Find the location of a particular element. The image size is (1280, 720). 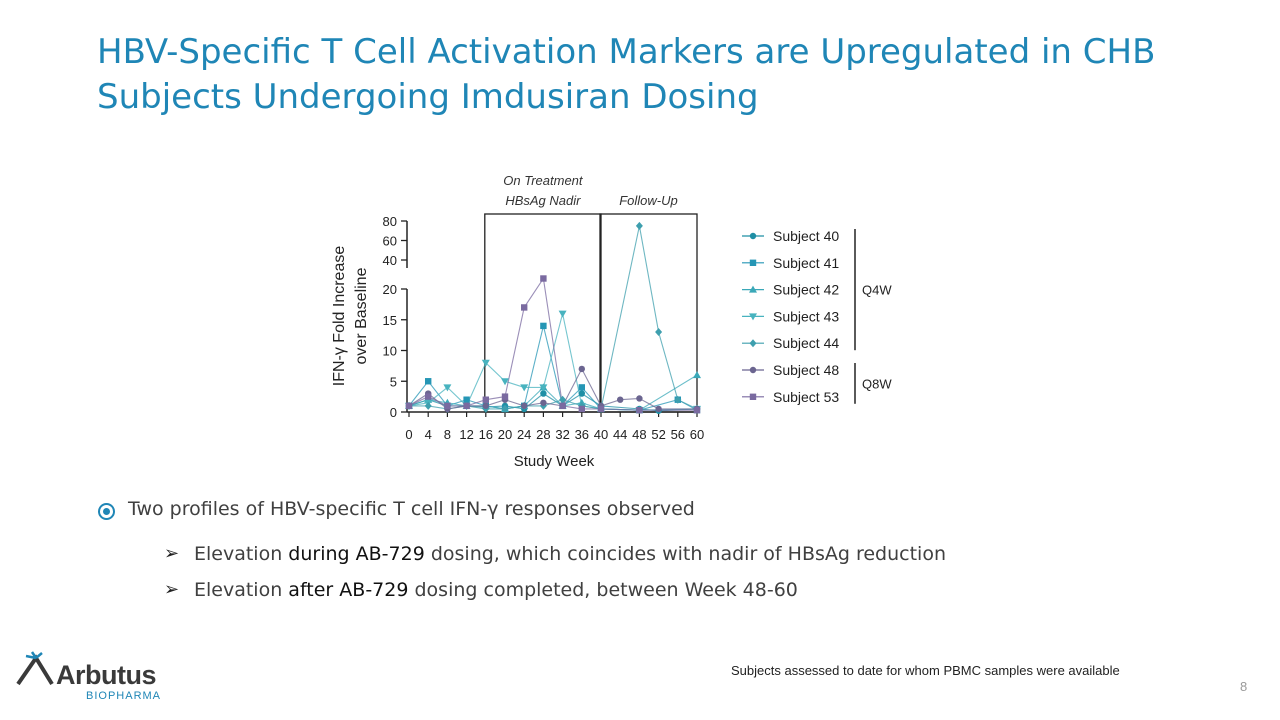

sub1-bold: during AB-729 is located at coordinates (356, 554).